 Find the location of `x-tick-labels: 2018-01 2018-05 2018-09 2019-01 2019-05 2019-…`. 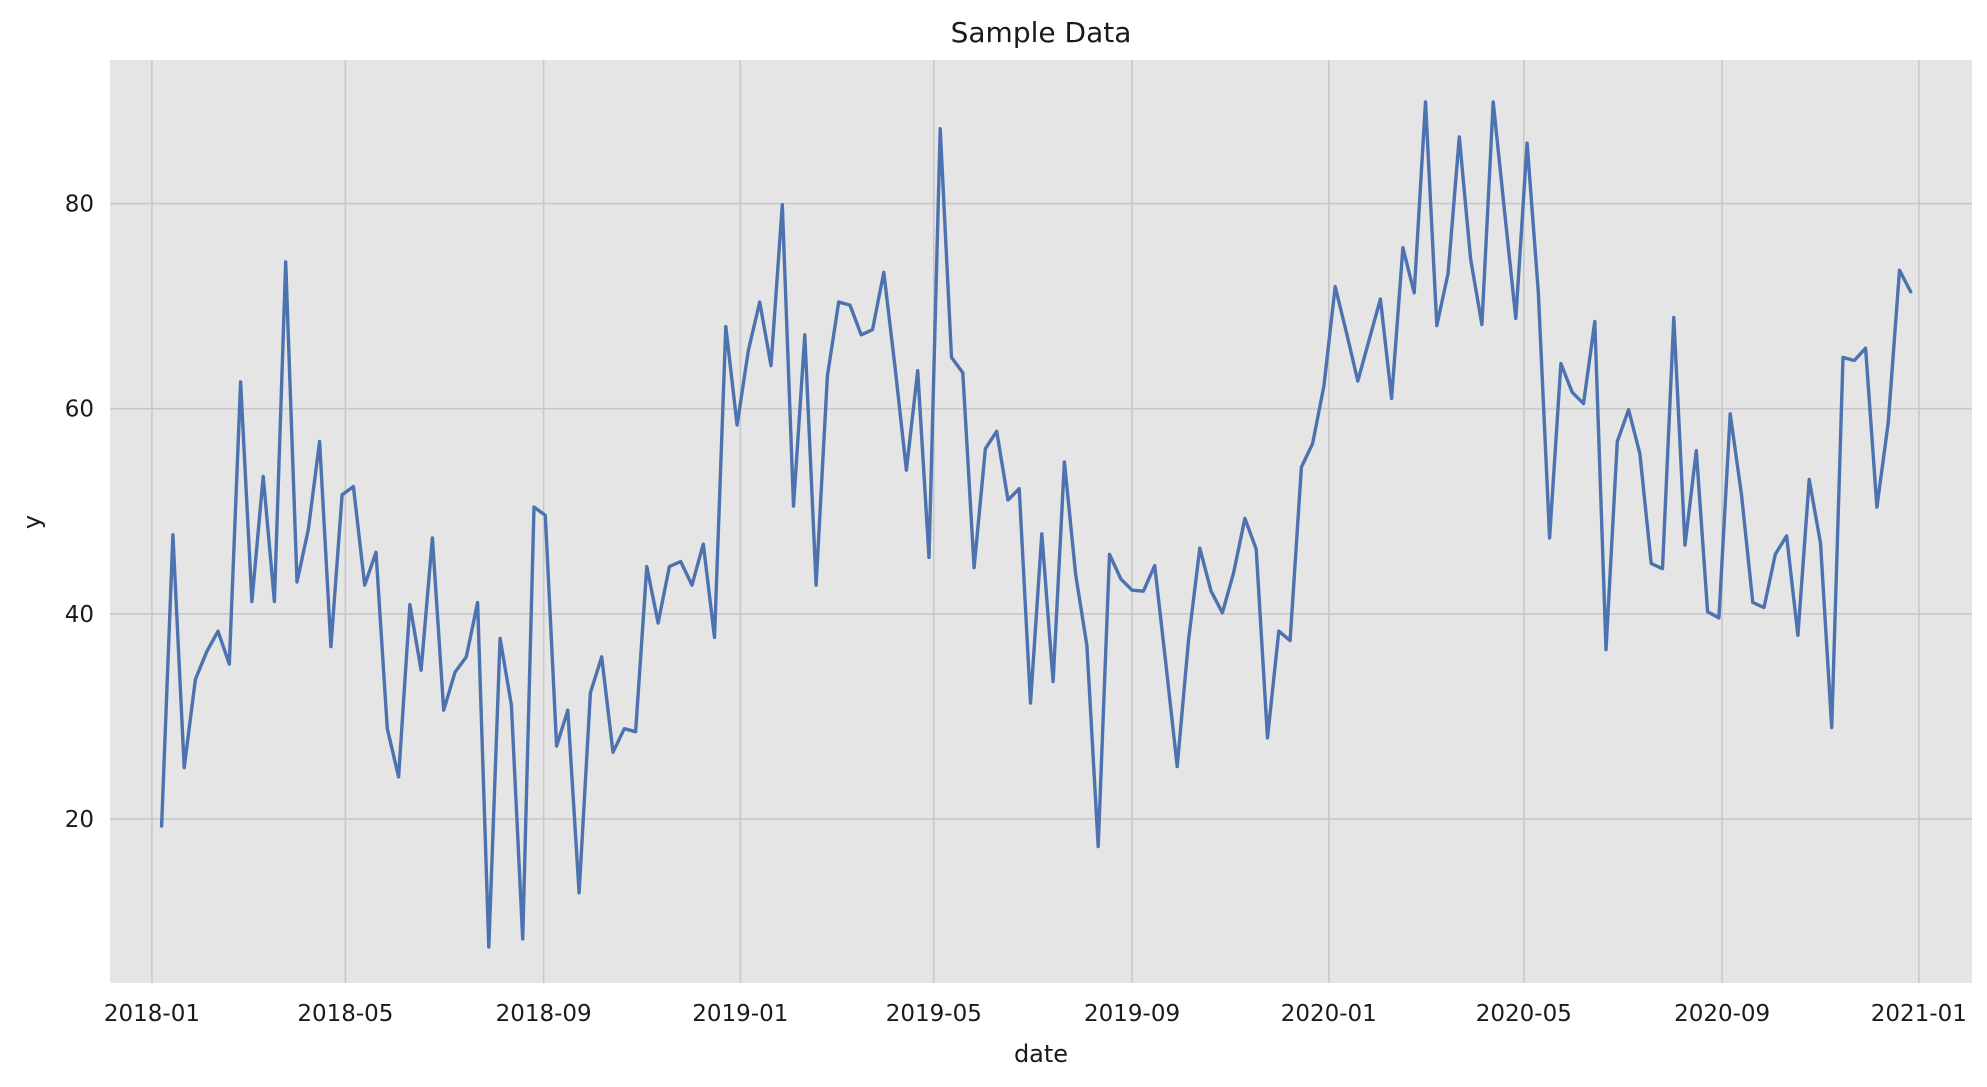

x-tick-labels: 2018-01 2018-05 2018-09 2019-01 2019-05 2019-… is located at coordinates (1035, 1014).